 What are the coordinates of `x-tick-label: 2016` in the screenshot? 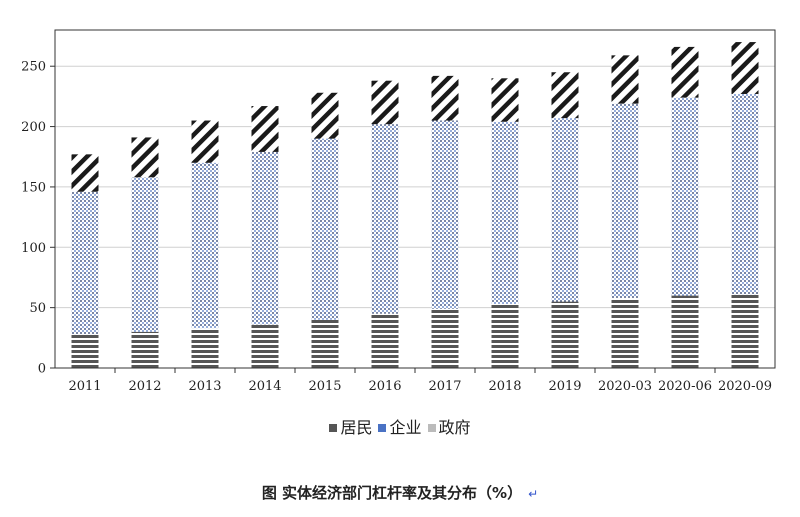 It's located at (384, 386).